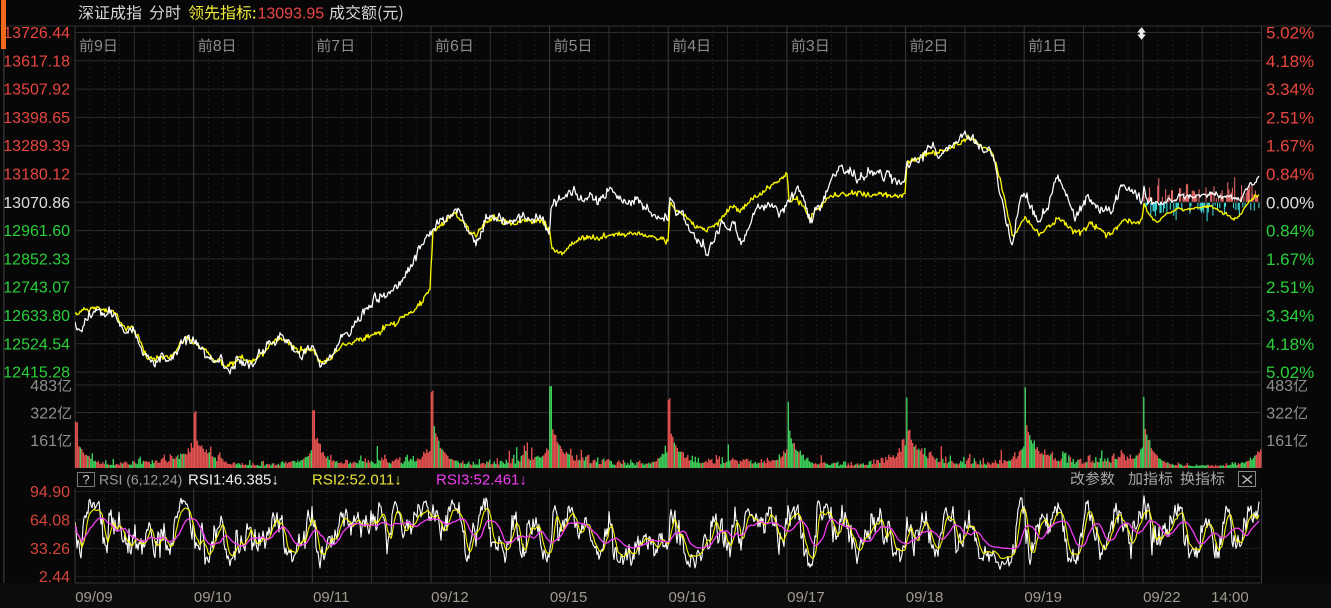 Image resolution: width=1331 pixels, height=608 pixels. What do you see at coordinates (54, 577) in the screenshot?
I see `svg-text: 2.44` at bounding box center [54, 577].